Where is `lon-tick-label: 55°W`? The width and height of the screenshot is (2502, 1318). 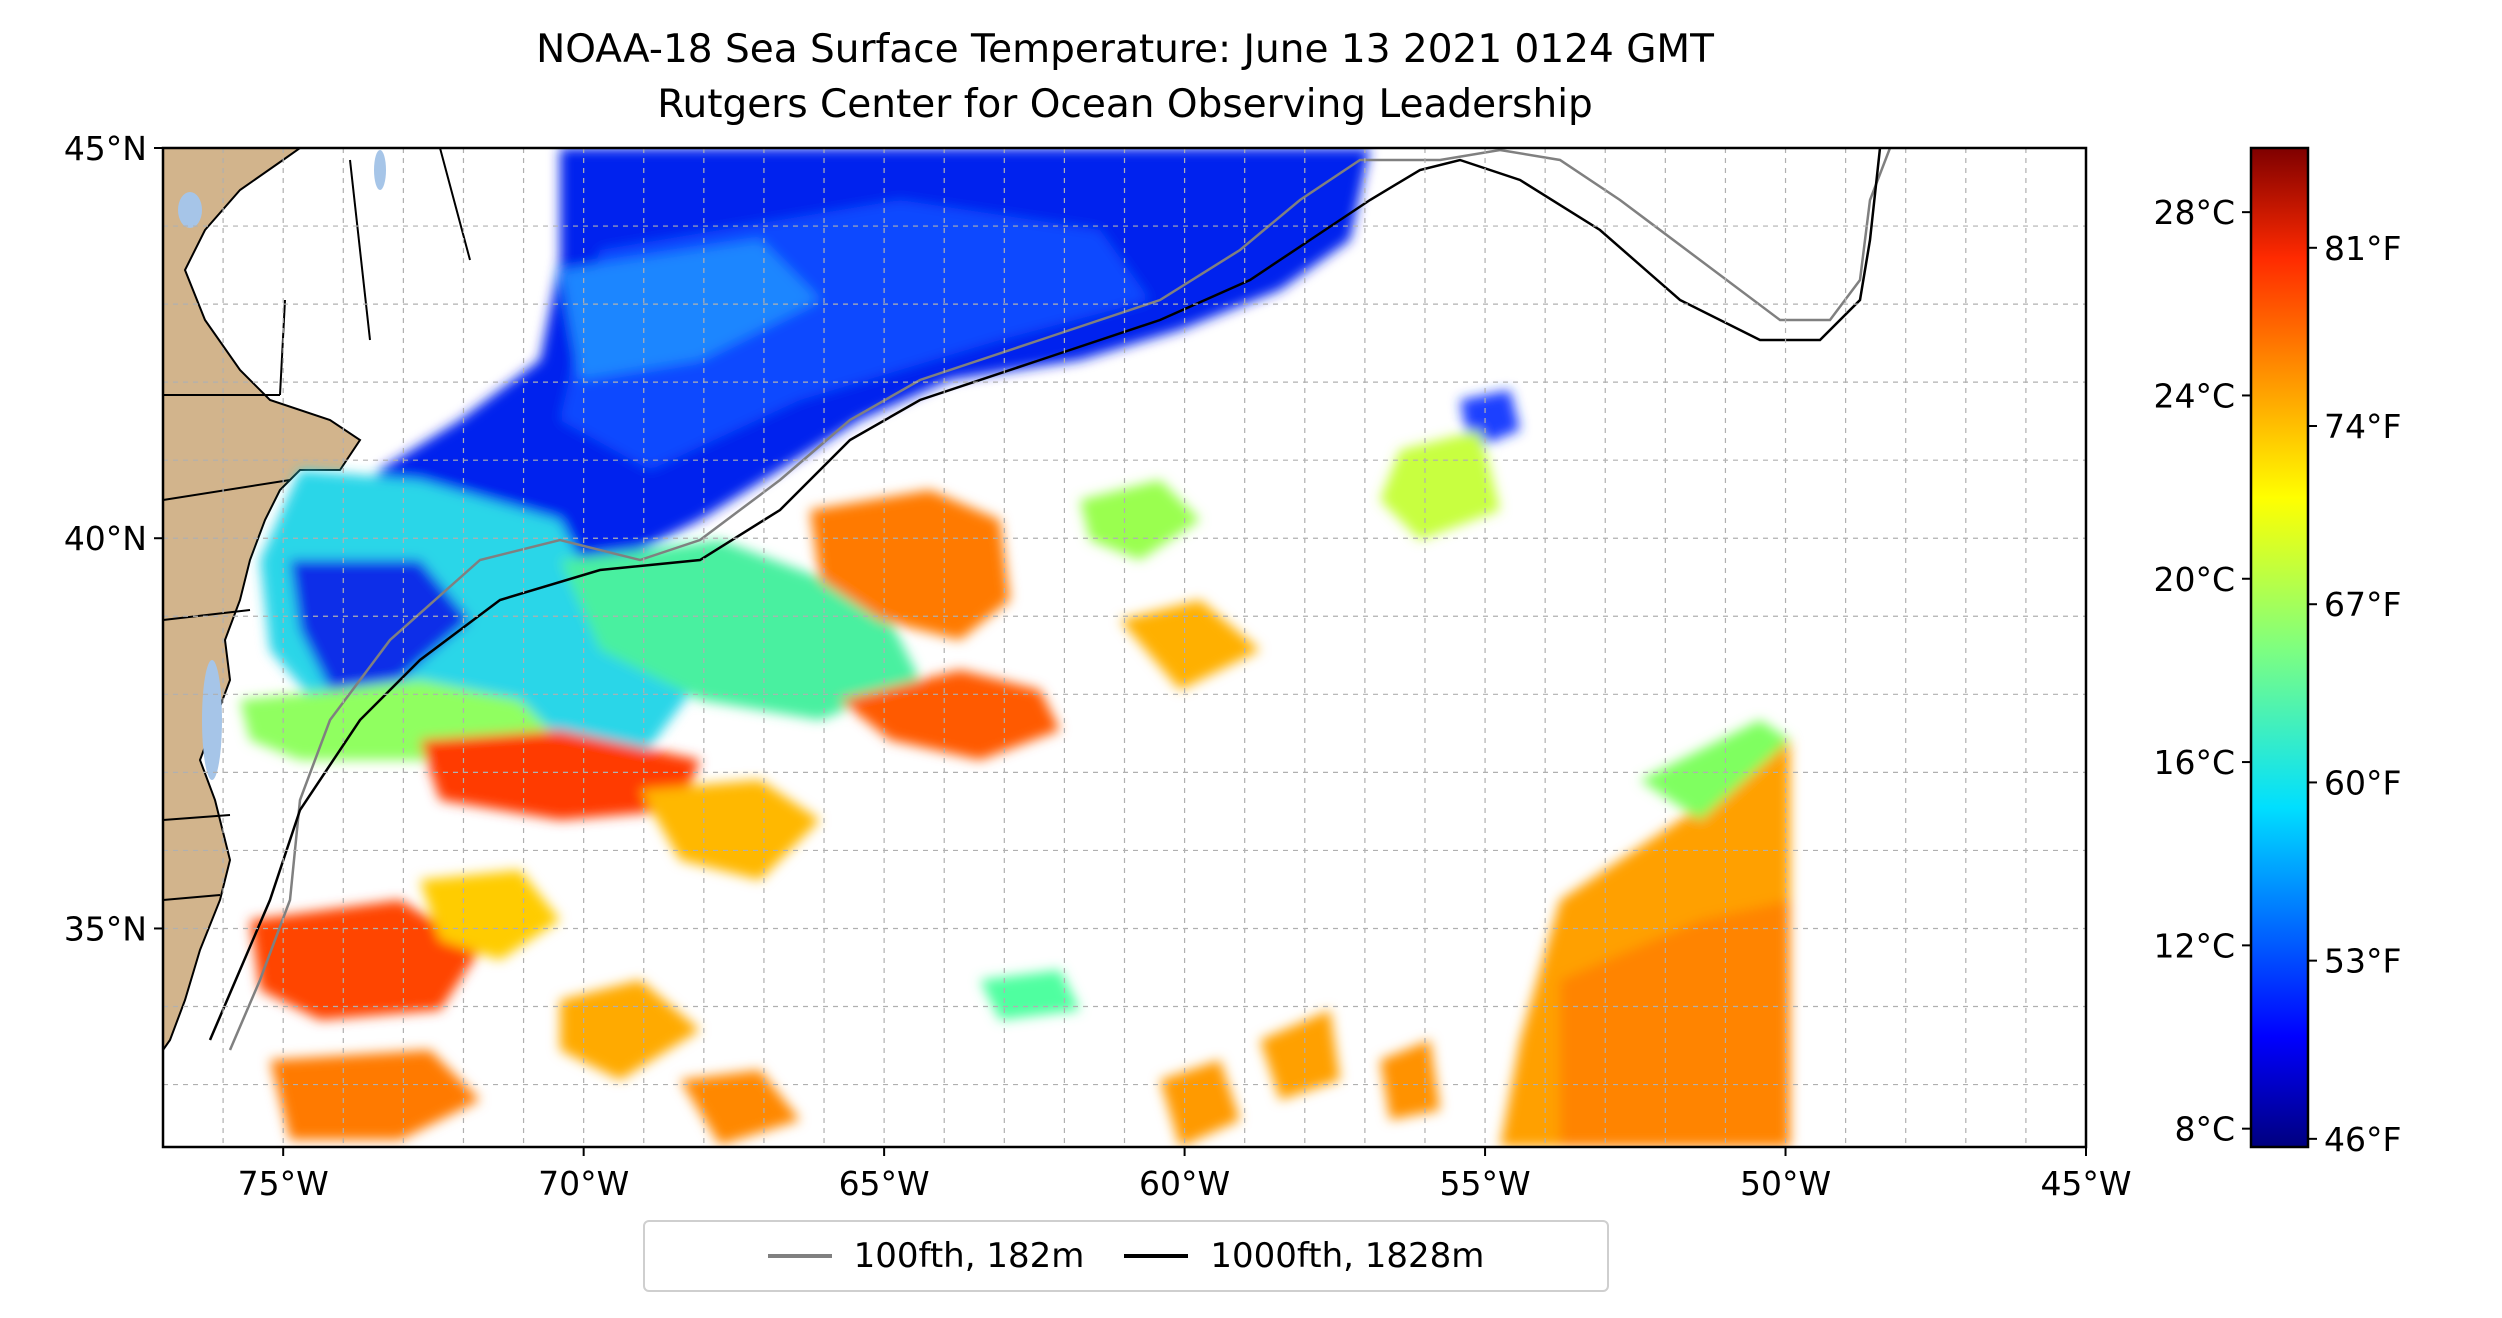 lon-tick-label: 55°W is located at coordinates (1485, 1183).